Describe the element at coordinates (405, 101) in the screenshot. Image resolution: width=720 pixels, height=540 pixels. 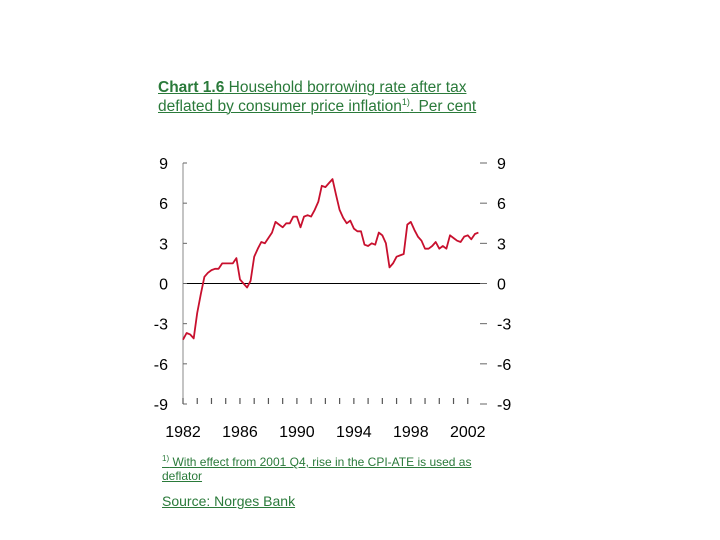
I see `title-footnote-marker: 1)` at that location.